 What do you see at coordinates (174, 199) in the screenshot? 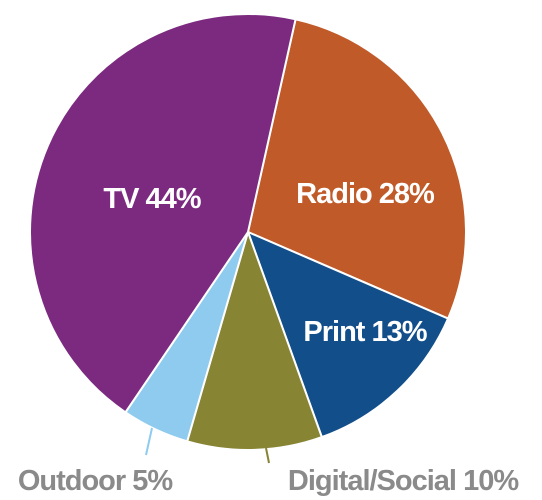
I see `slice-value: 44%` at bounding box center [174, 199].